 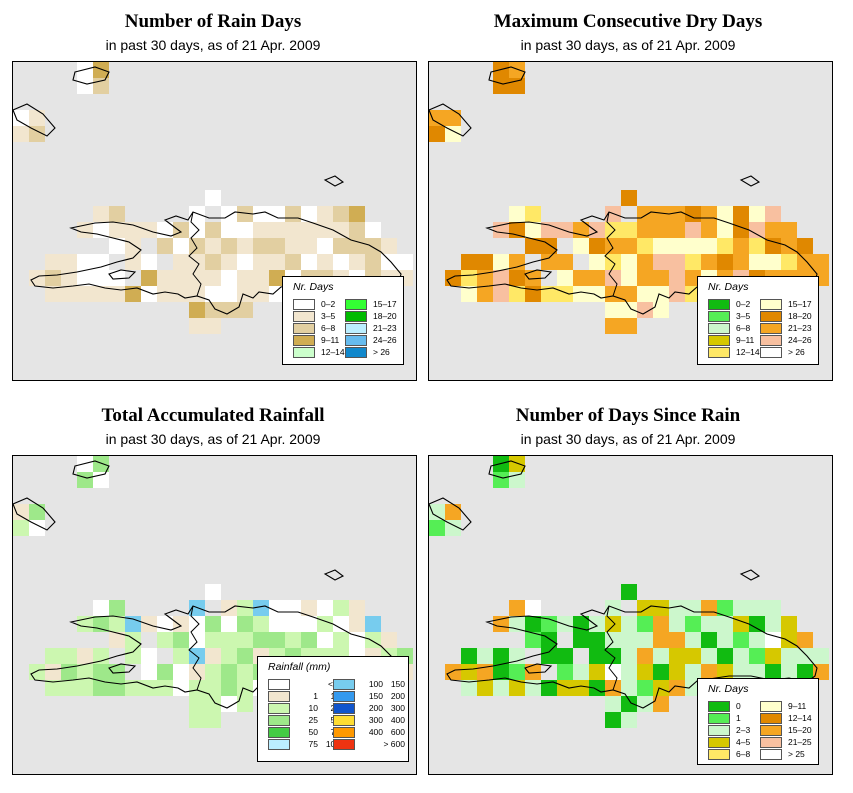 I want to click on legend-label: 21–23, so click(x=385, y=328).